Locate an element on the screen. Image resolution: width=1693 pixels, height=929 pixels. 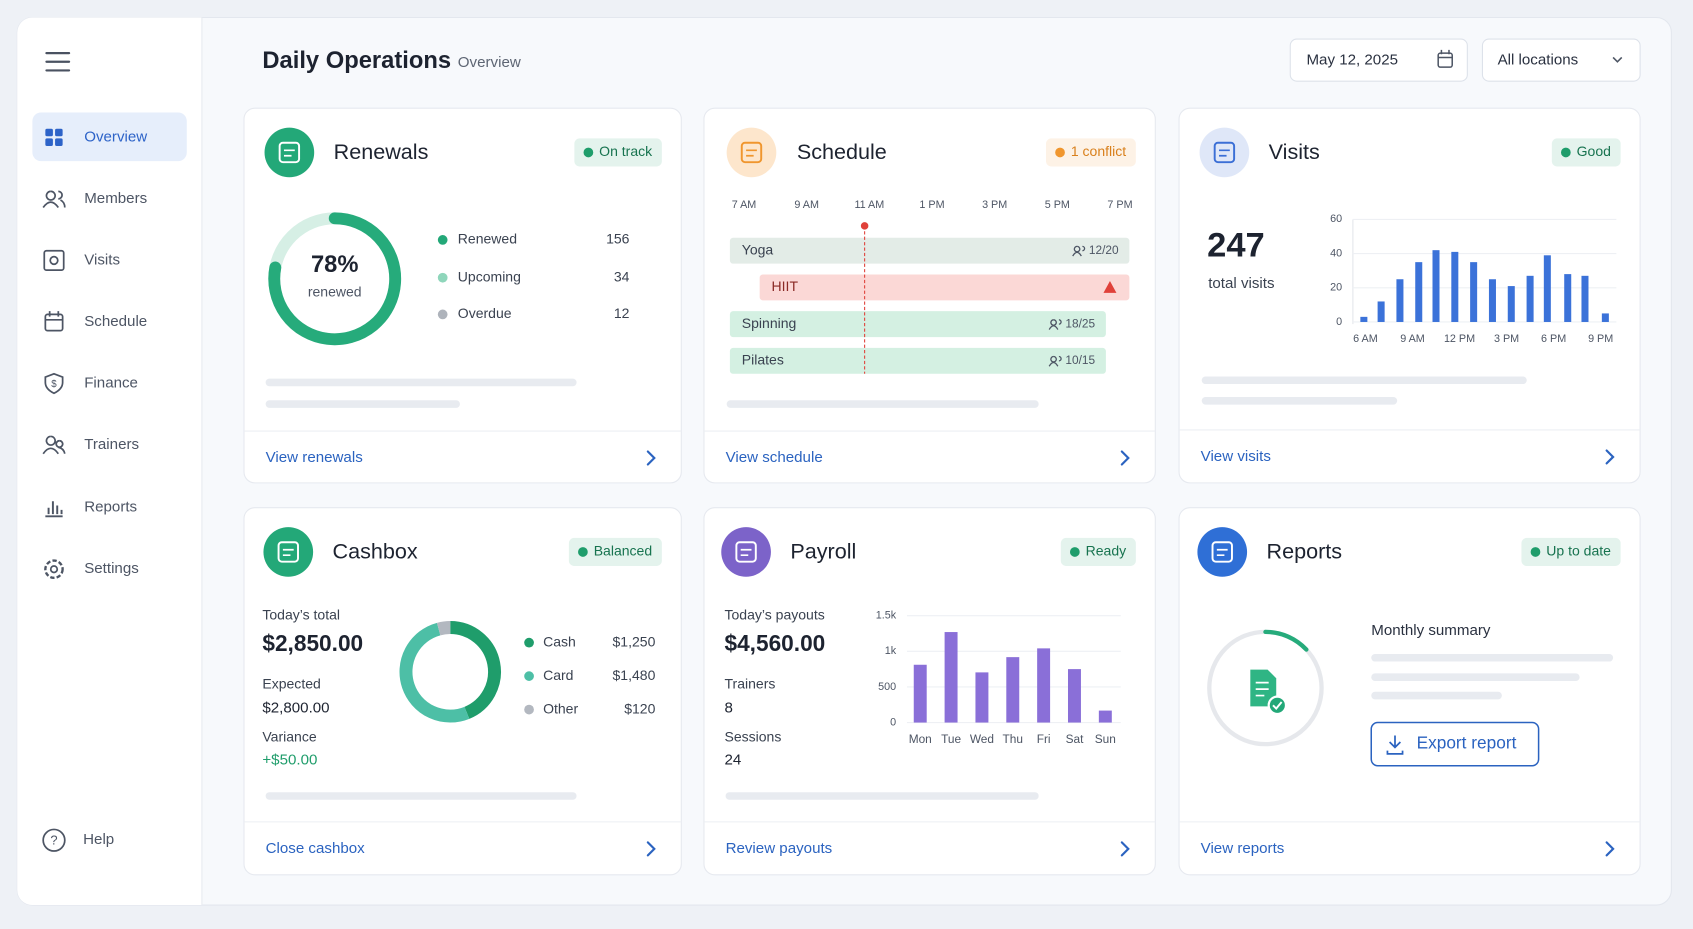
nav-item: Schedule is located at coordinates (115, 321).